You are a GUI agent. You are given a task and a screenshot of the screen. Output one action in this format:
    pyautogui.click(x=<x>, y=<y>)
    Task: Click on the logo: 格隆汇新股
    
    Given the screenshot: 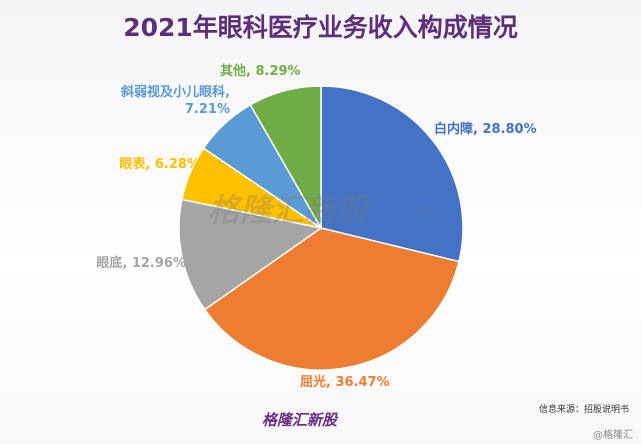 What is the action you would take?
    pyautogui.click(x=300, y=420)
    